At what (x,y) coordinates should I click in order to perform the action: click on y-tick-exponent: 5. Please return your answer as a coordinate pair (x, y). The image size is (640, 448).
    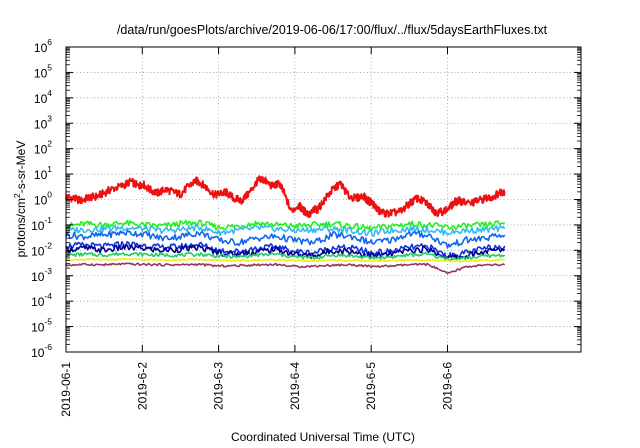
    Looking at the image, I should click on (49, 67).